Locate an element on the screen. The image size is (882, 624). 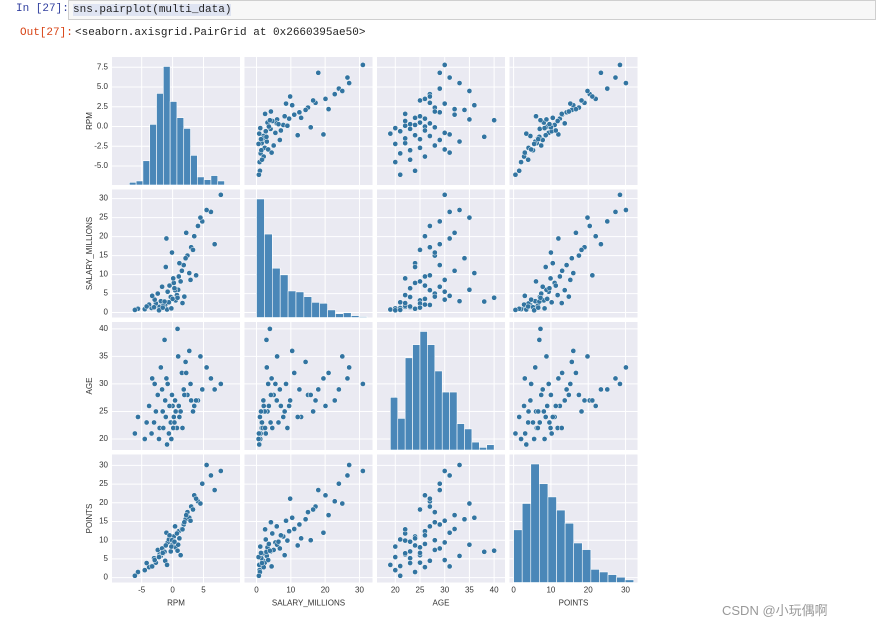
y-tick-label: 5 is located at coordinates (106, 558).